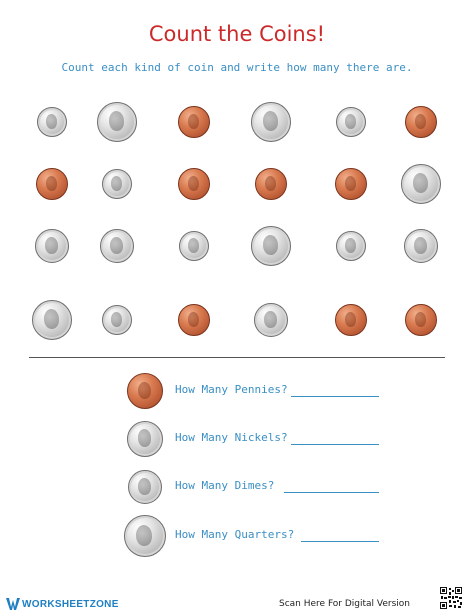 Image resolution: width=474 pixels, height=613 pixels. Describe the element at coordinates (451, 598) in the screenshot. I see `qr-code-icon` at that location.